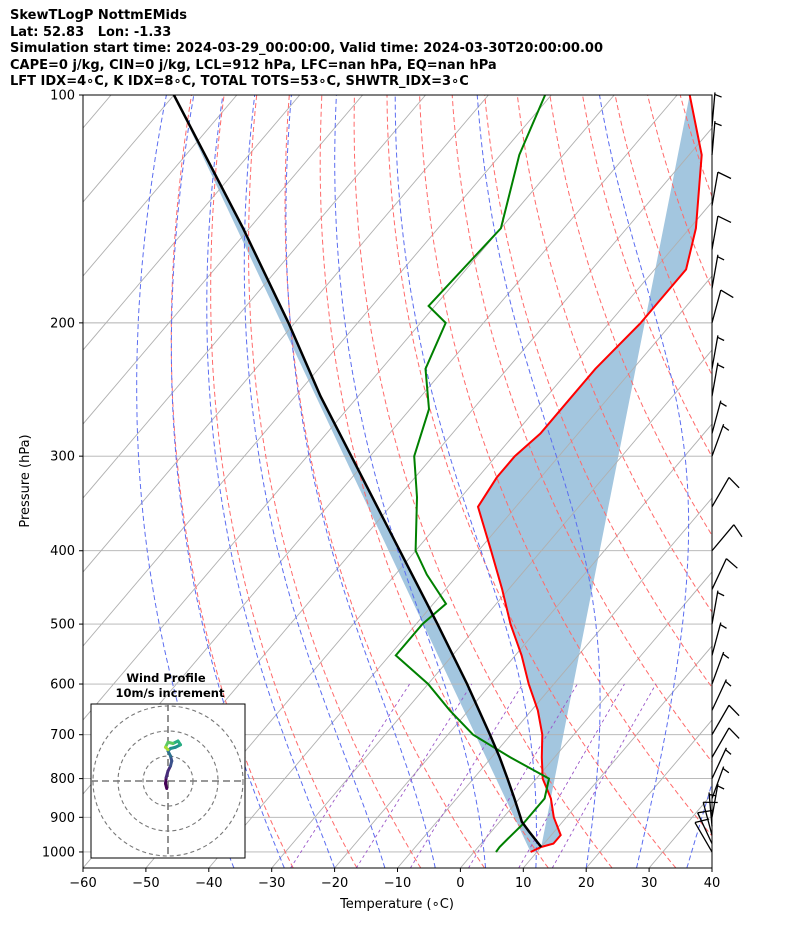 This screenshot has width=794, height=937. Describe the element at coordinates (62, 323) in the screenshot. I see `y-tick-label: 200` at that location.